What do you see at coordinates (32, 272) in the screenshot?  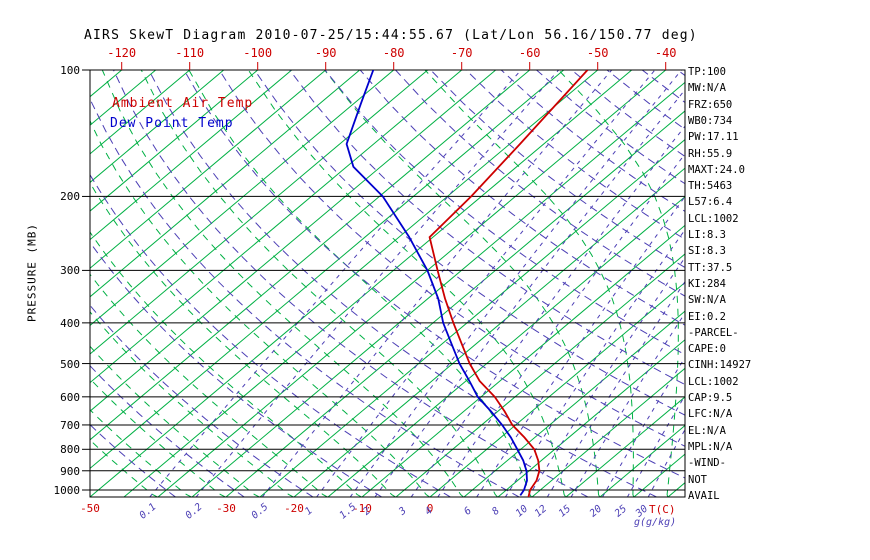 I see `pressure-axis-label: PRESSURE (MB)` at bounding box center [32, 272].